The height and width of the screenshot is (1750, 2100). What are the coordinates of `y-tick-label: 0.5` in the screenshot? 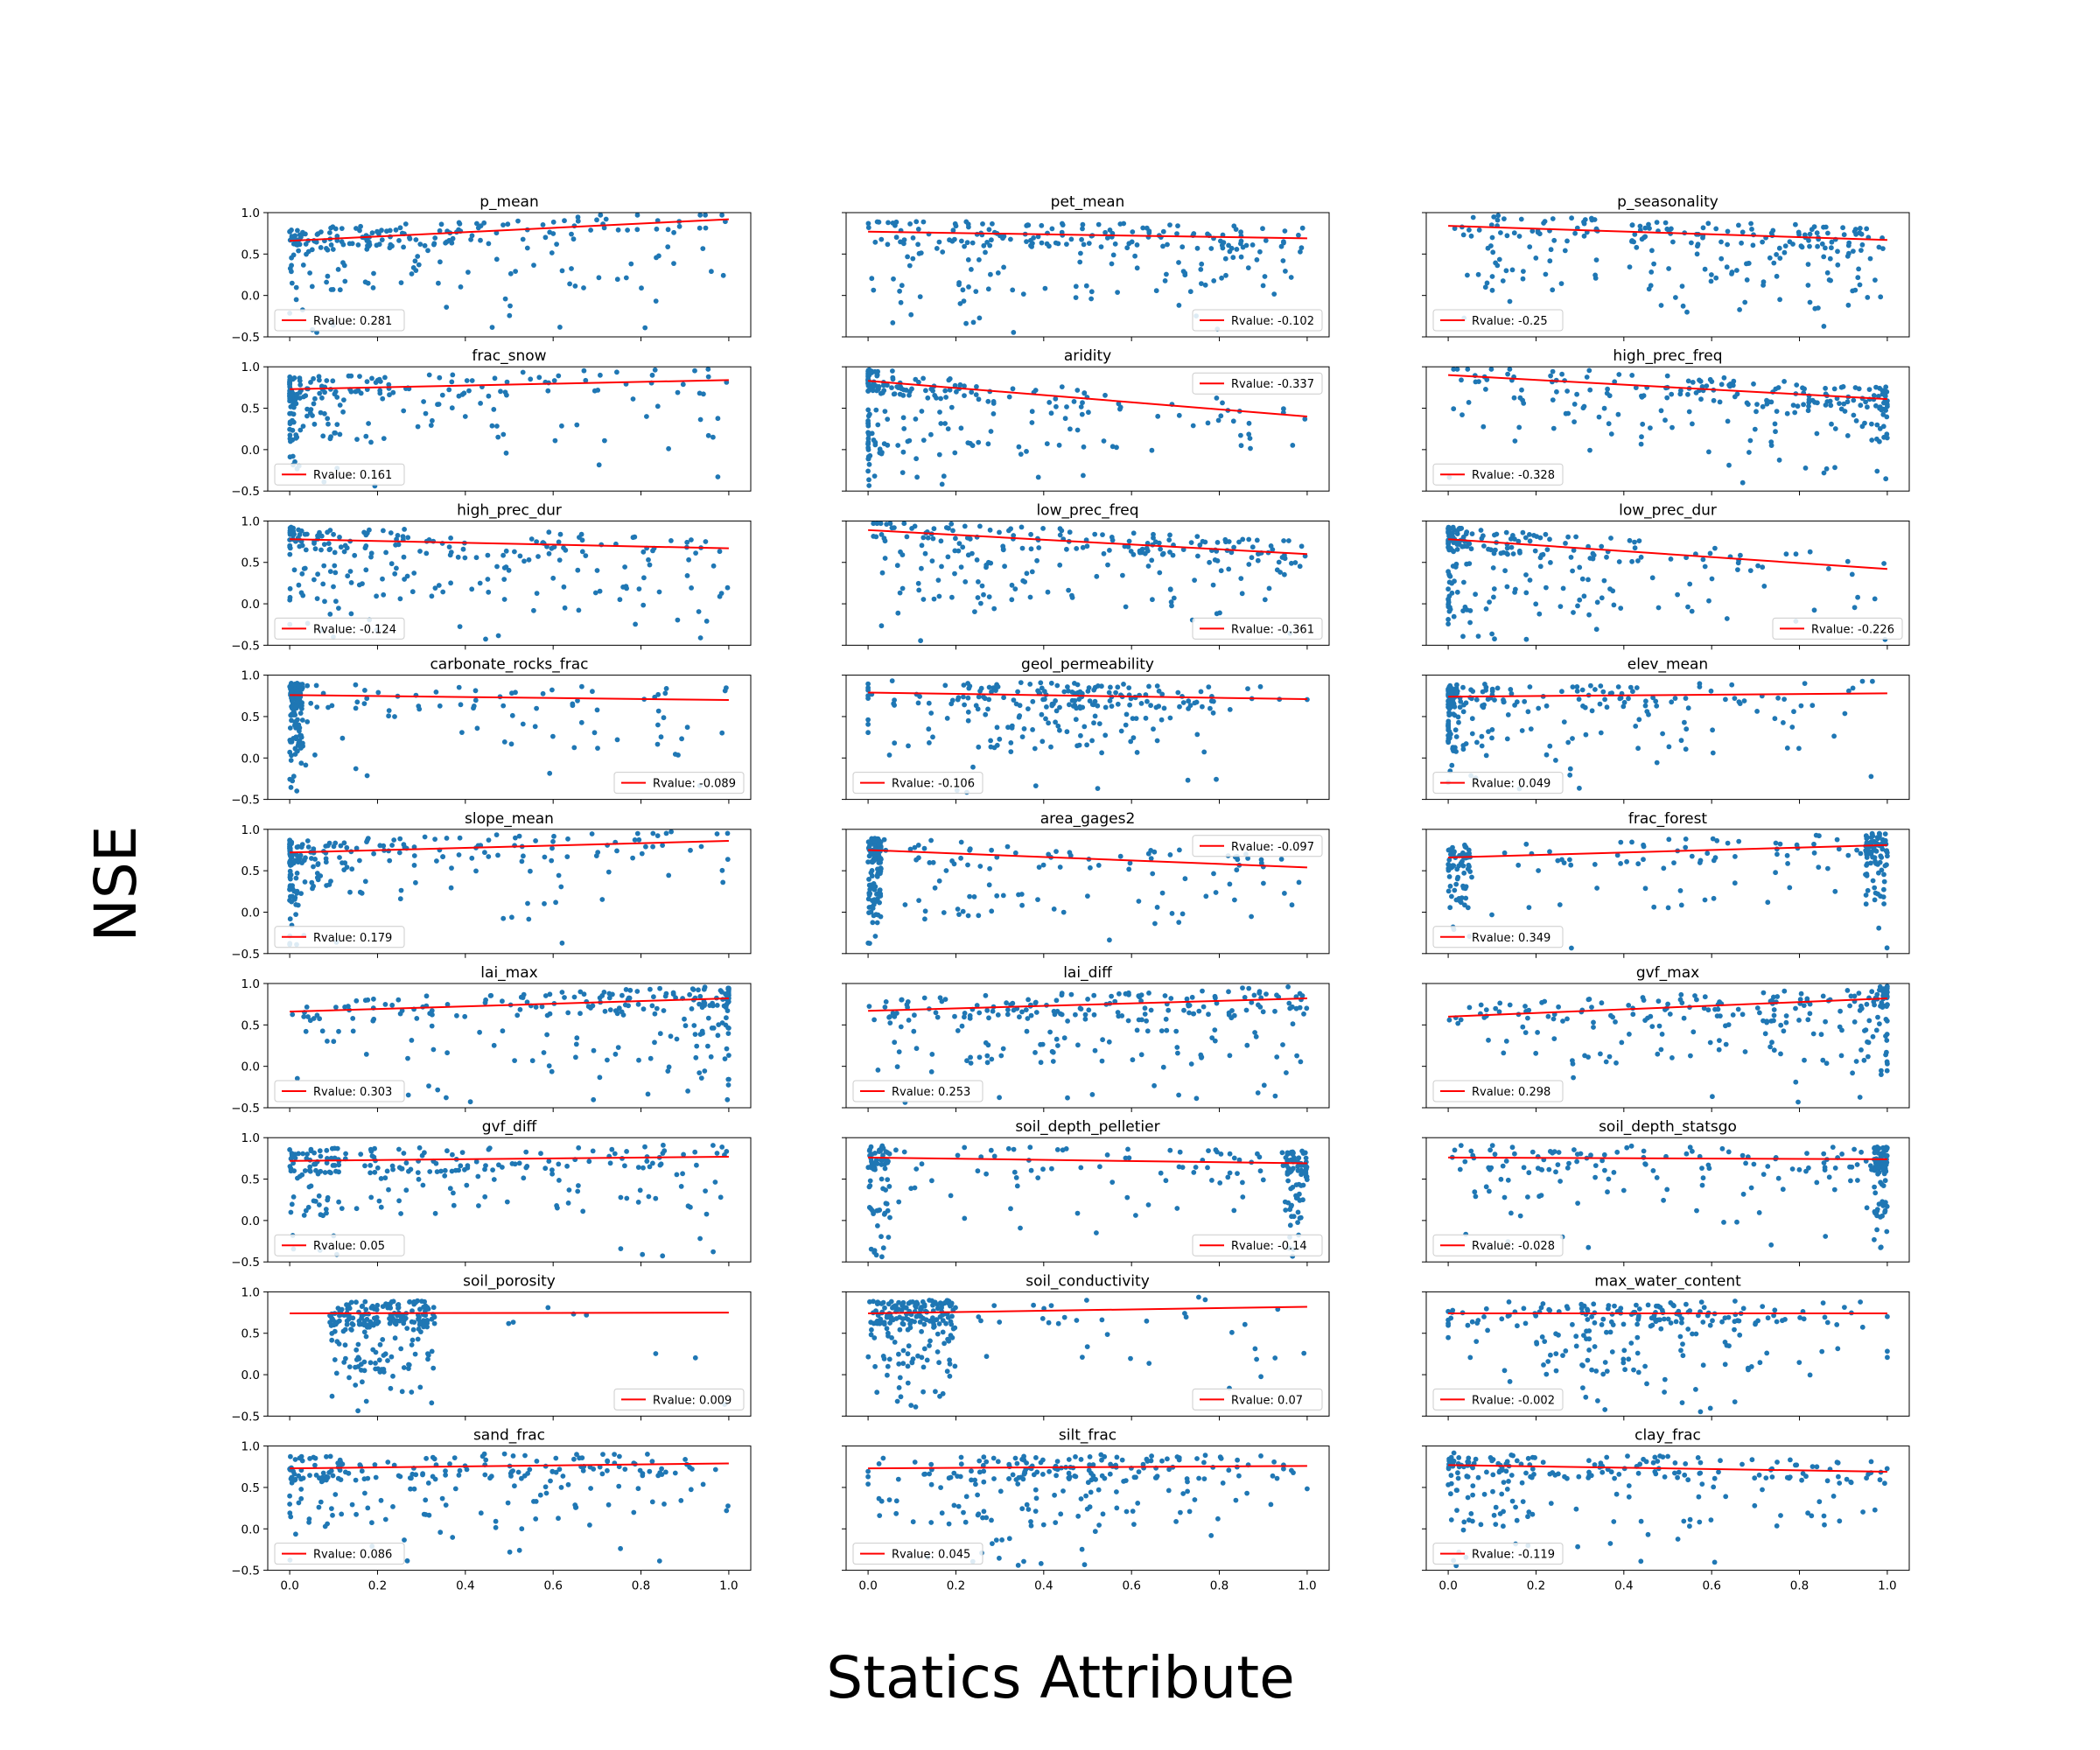 It's located at (251, 255).